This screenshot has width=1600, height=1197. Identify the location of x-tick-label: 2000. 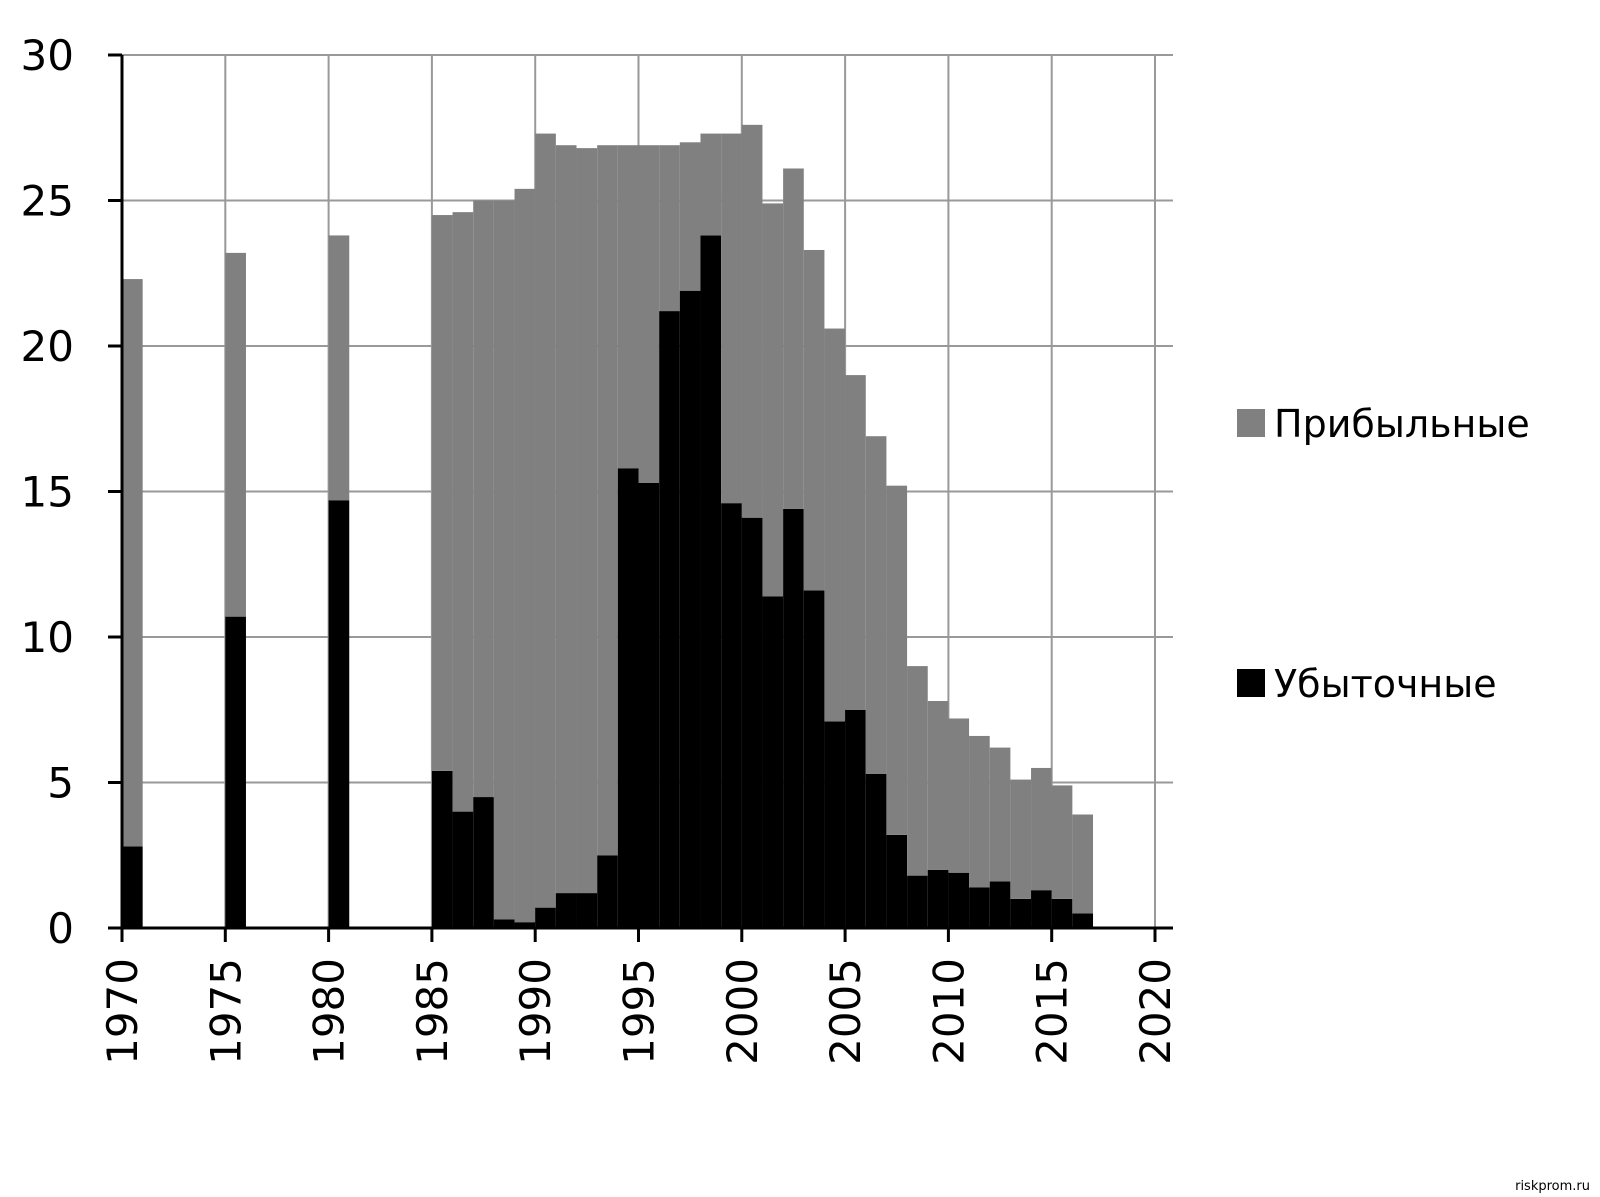
(742, 1011).